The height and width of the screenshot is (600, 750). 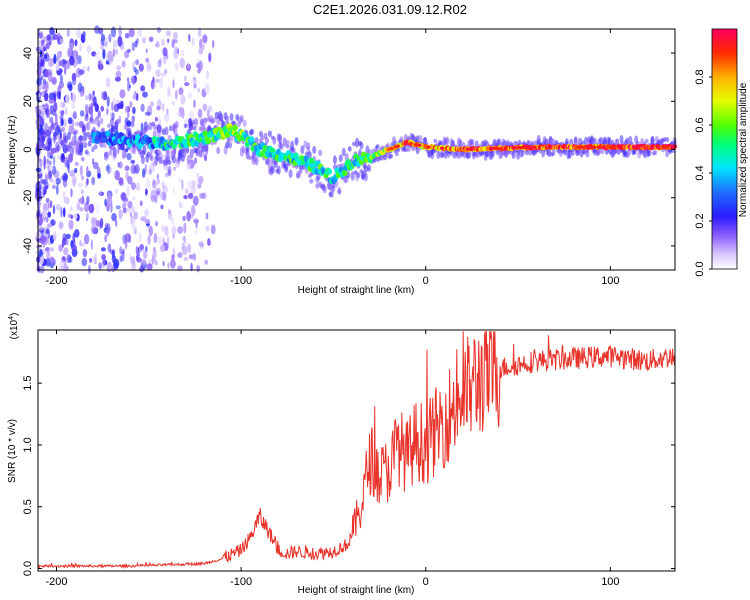 What do you see at coordinates (12, 150) in the screenshot?
I see `spectrogram-y-axis-title: Frequency (Hz)` at bounding box center [12, 150].